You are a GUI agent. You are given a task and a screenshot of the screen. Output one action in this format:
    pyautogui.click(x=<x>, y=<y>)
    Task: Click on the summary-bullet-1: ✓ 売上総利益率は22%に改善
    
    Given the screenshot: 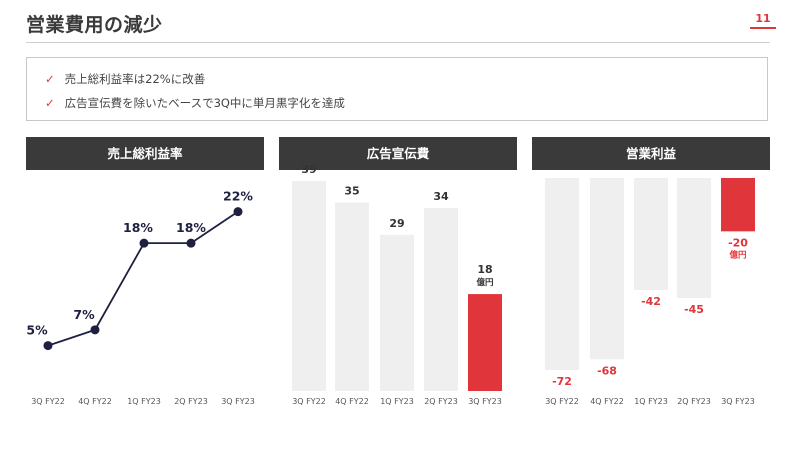 What is the action you would take?
    pyautogui.click(x=125, y=79)
    